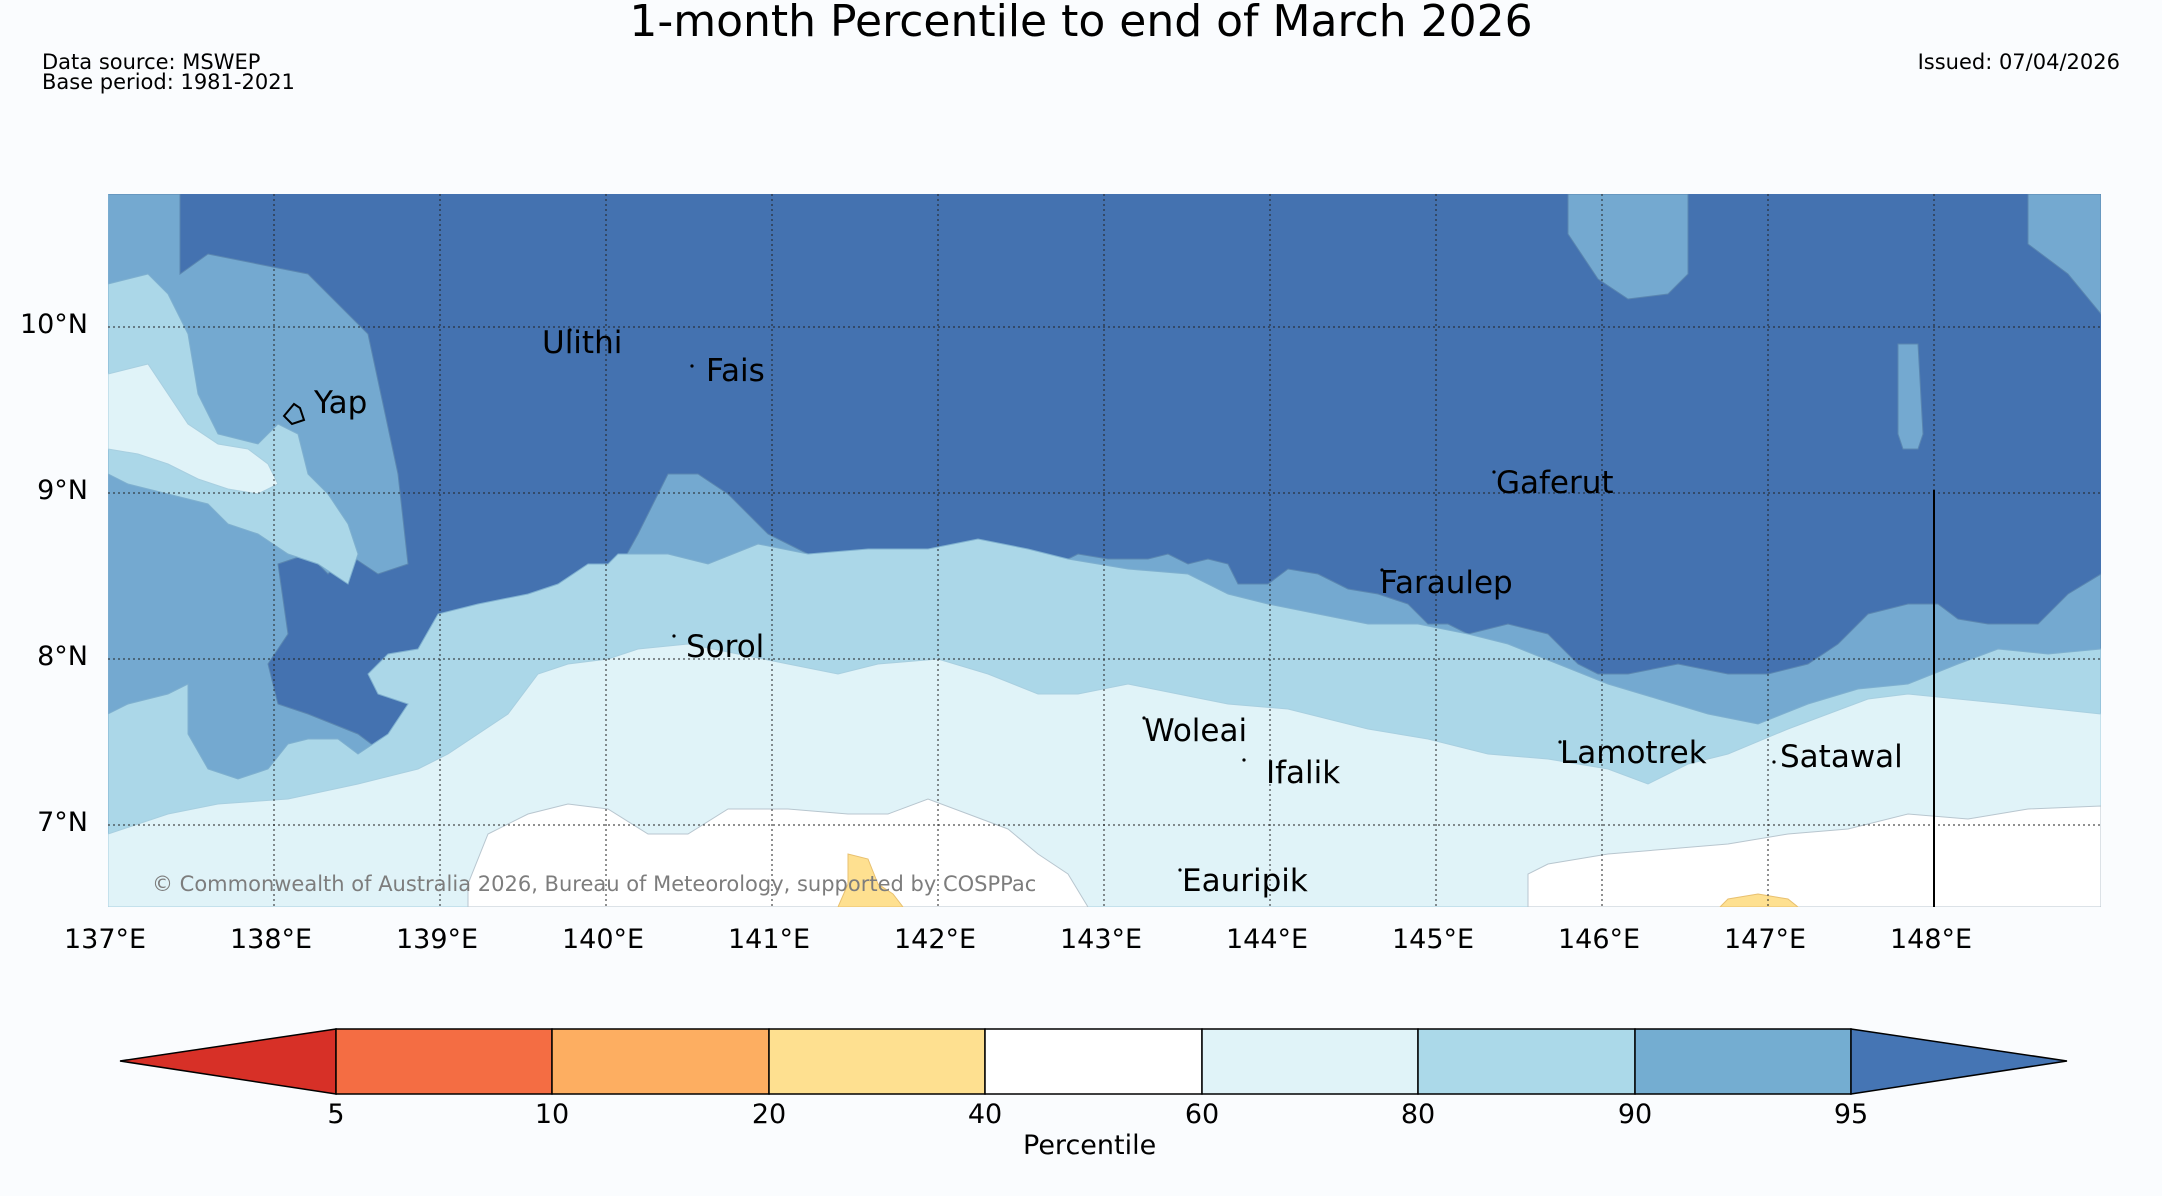  I want to click on lon-label-141e: 141°E, so click(769, 939).